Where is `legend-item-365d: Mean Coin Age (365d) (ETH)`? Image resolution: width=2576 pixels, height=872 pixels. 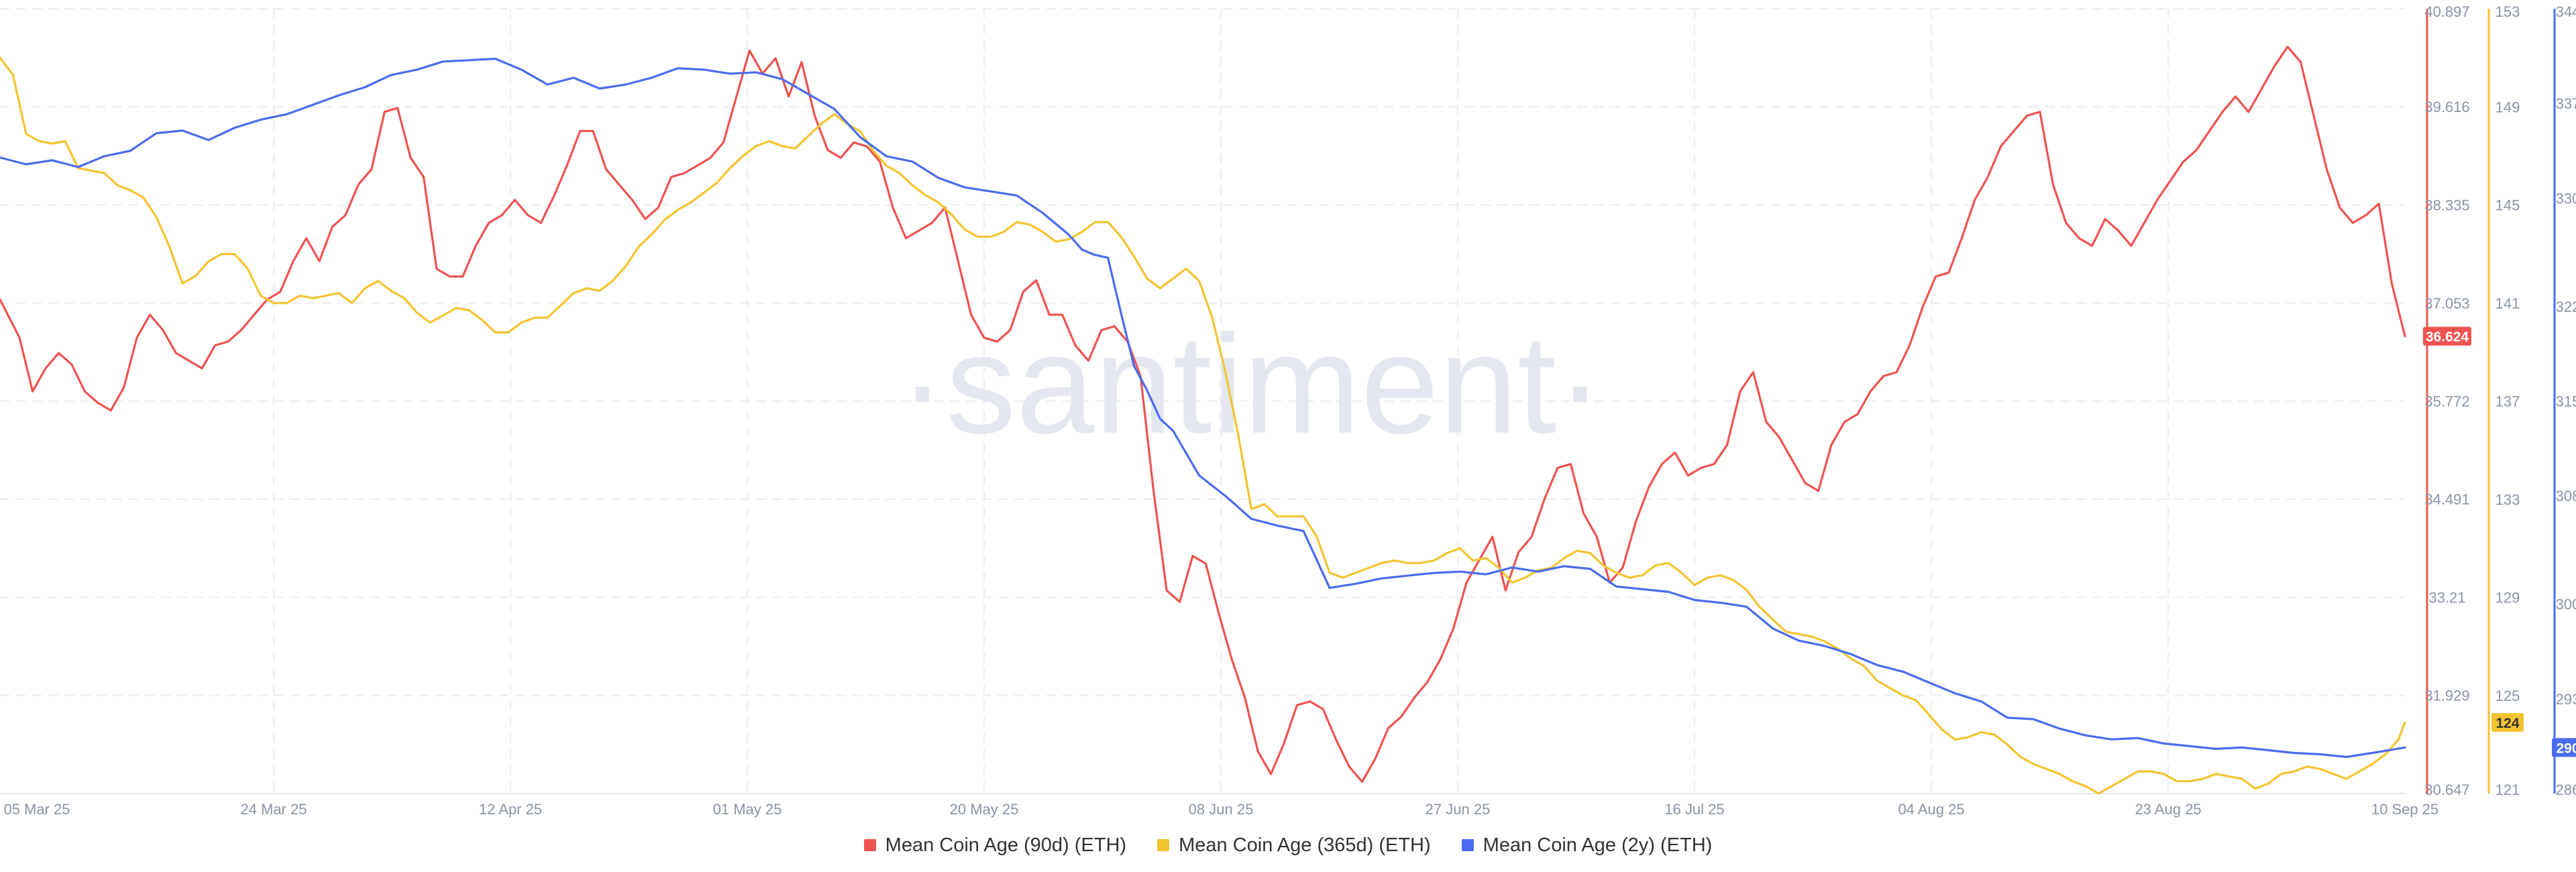
legend-item-365d: Mean Coin Age (365d) (ETH) is located at coordinates (1294, 846).